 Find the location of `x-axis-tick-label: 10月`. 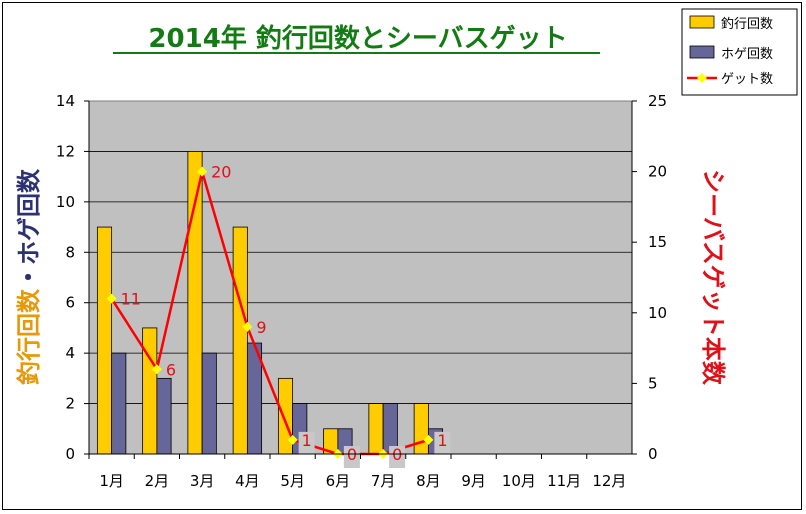

x-axis-tick-label: 10月 is located at coordinates (519, 481).